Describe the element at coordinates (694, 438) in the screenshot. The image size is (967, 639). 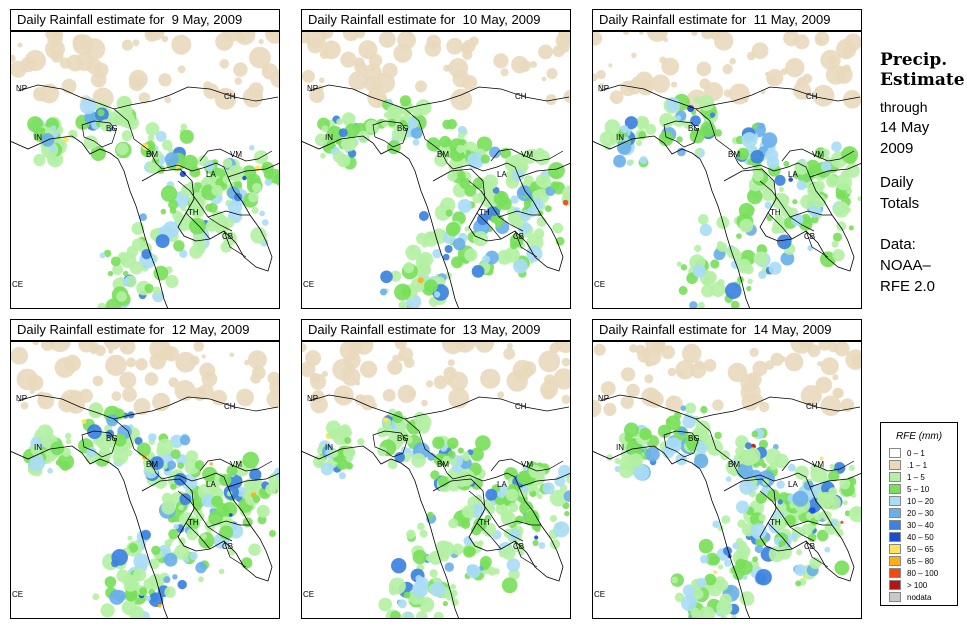
I see `country-label-bg: BG` at that location.